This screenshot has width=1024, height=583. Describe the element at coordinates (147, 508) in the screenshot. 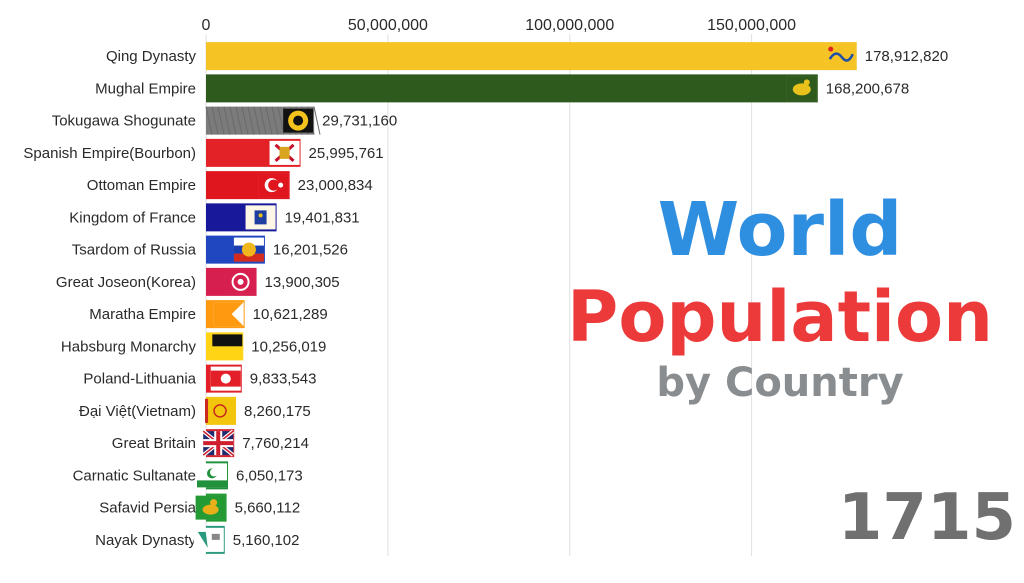

I see `category-label: Safavid Persia` at that location.